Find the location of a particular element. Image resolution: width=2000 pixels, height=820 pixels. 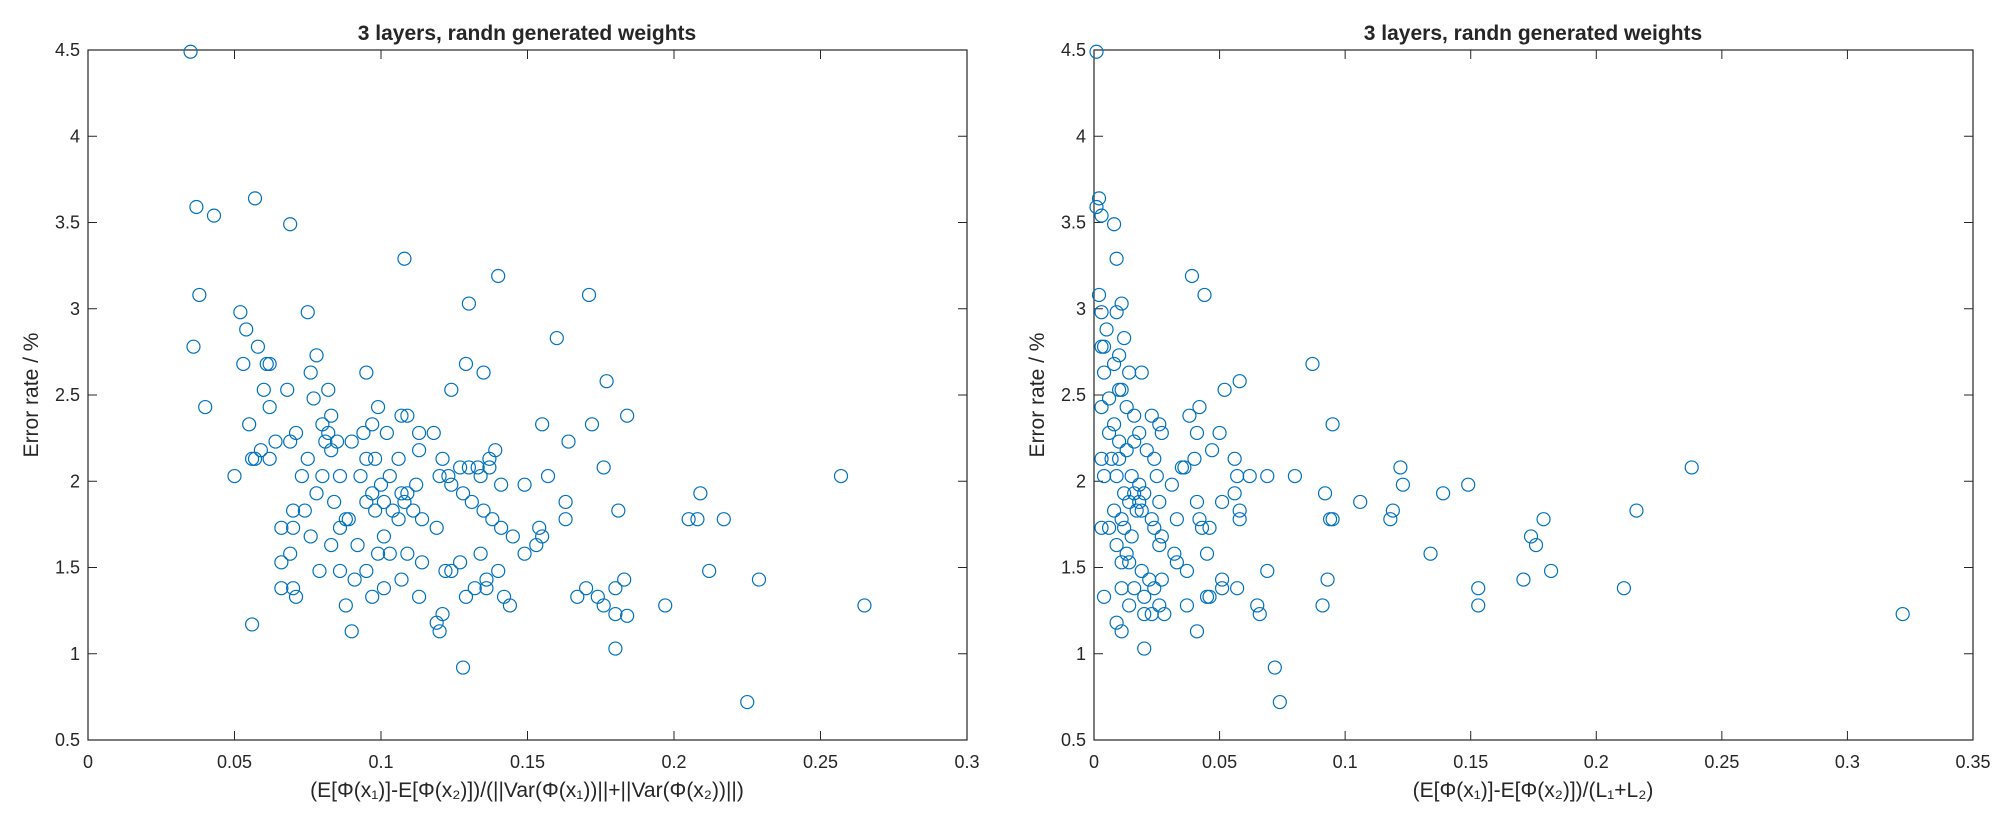

chart-title: 3 layers, randn generated weights is located at coordinates (527, 33).